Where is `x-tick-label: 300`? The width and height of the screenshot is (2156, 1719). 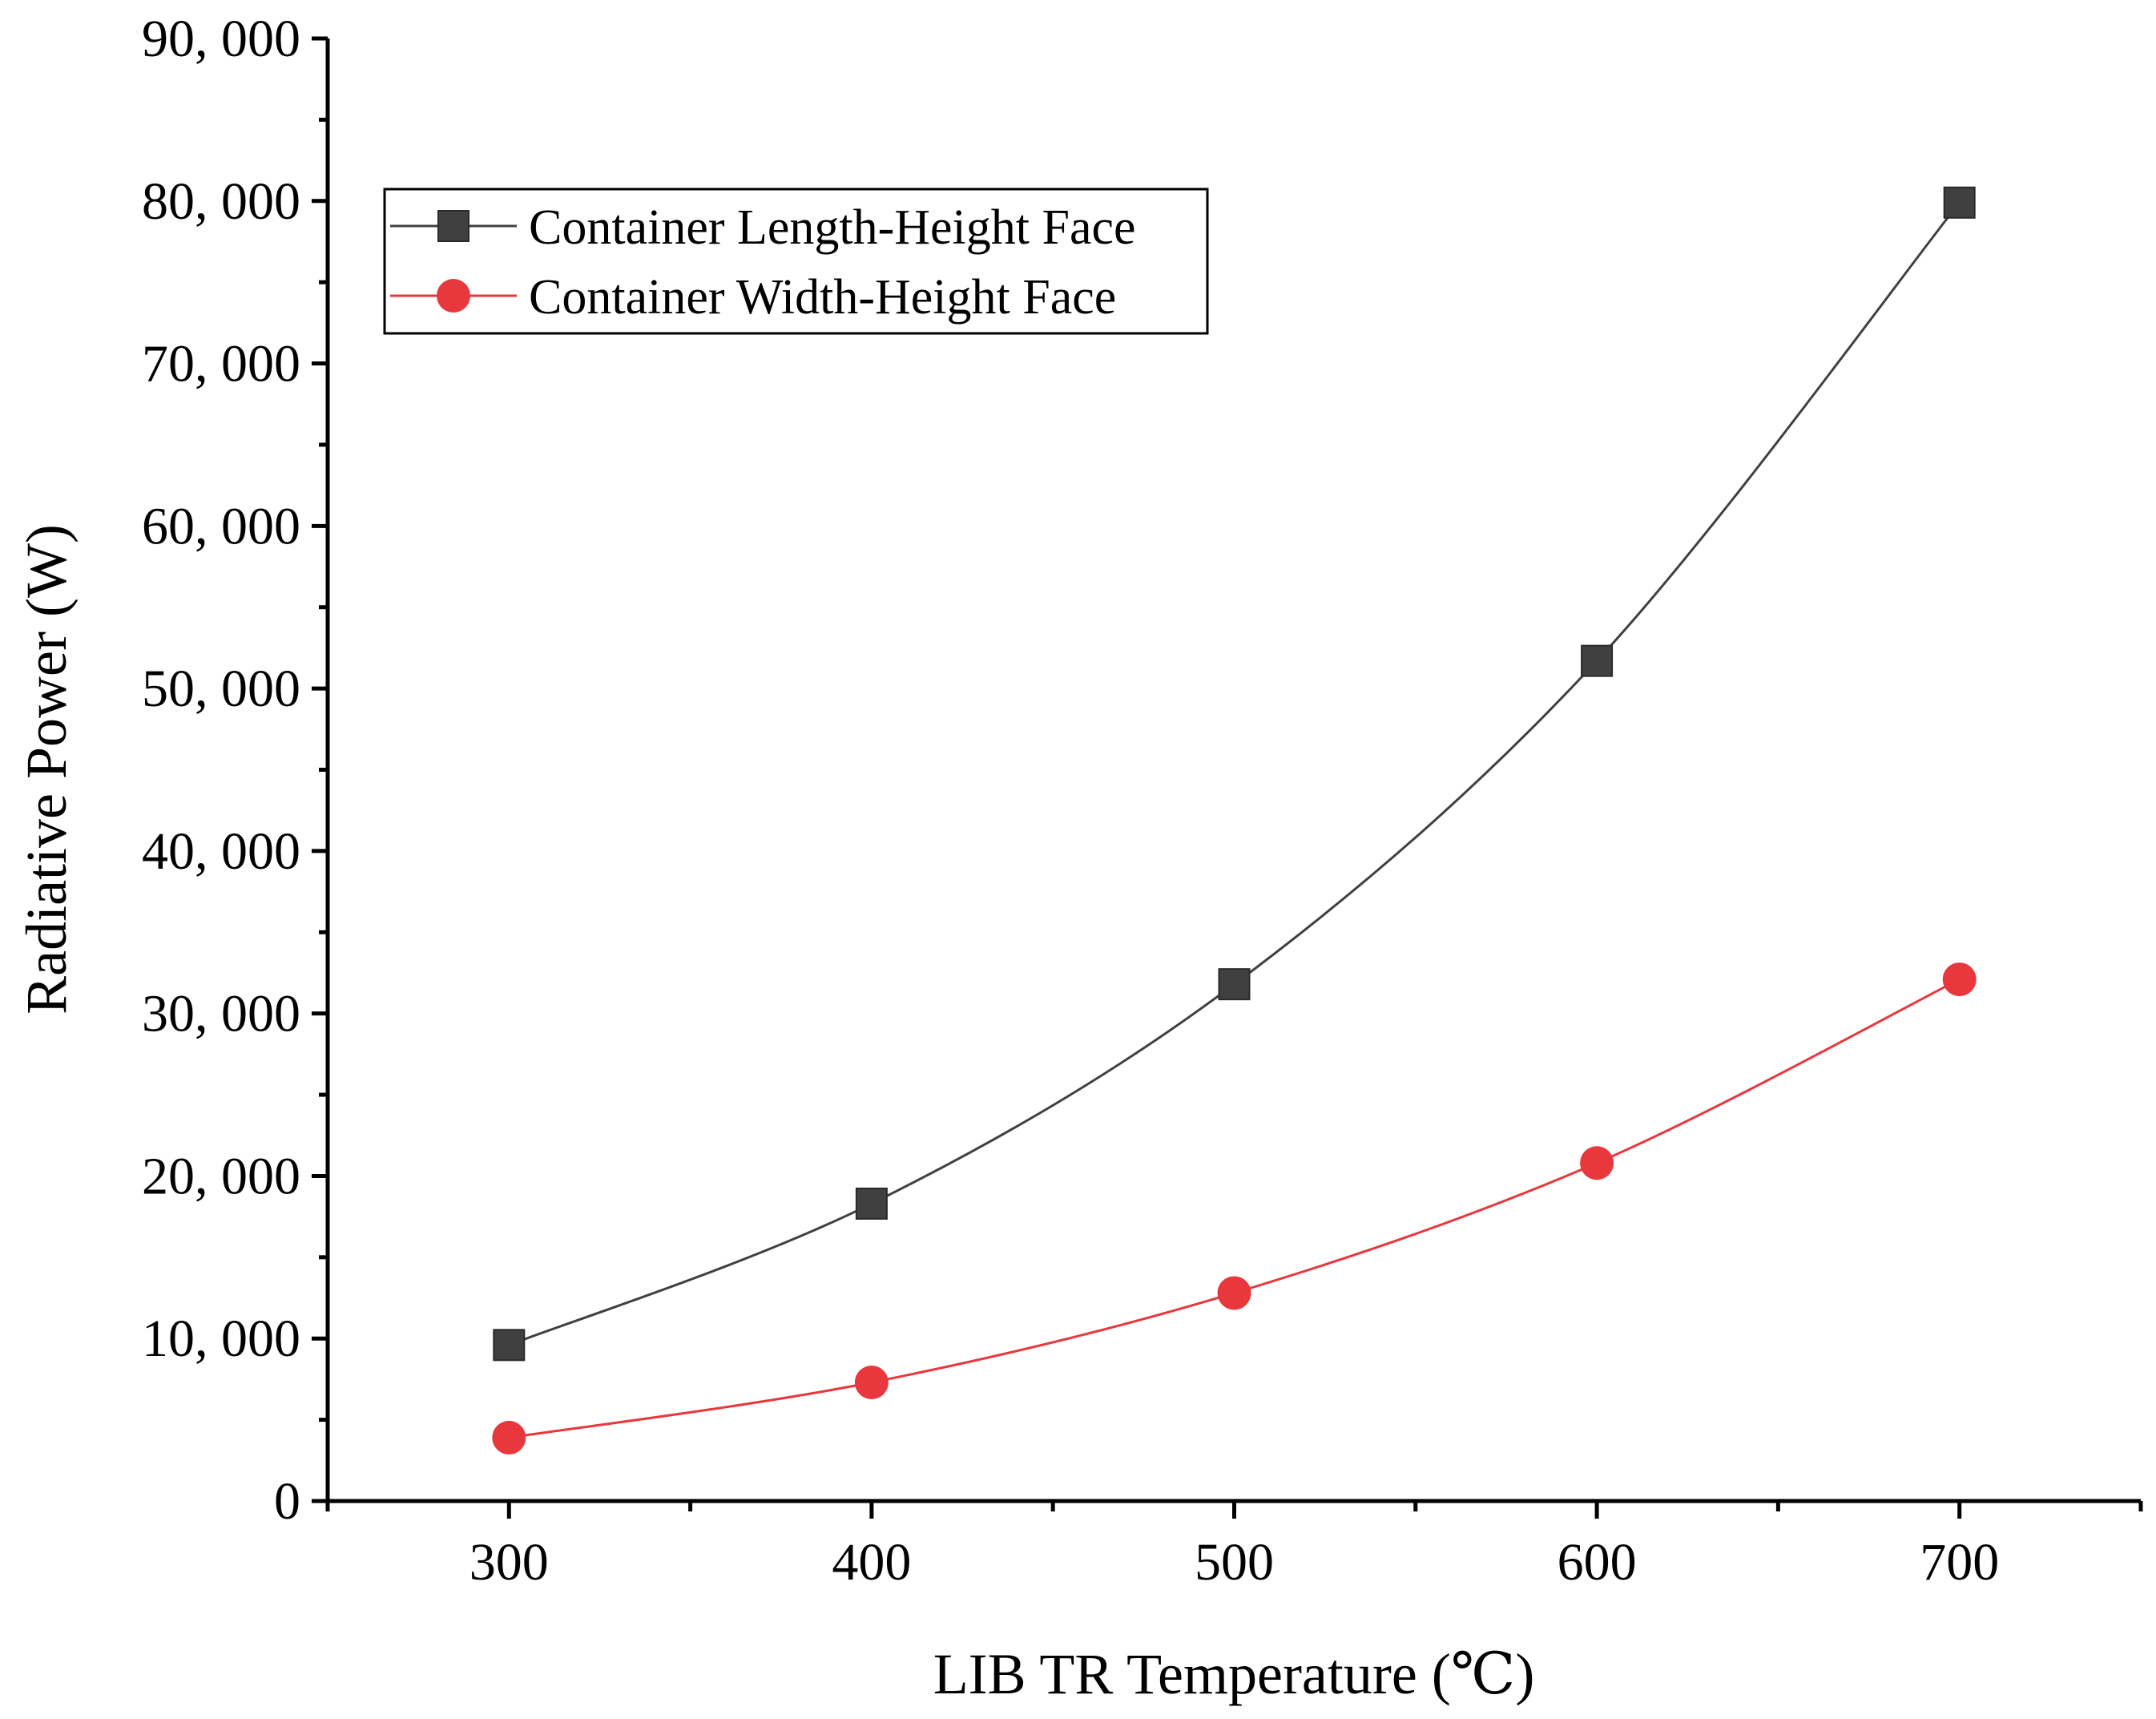 x-tick-label: 300 is located at coordinates (509, 1562).